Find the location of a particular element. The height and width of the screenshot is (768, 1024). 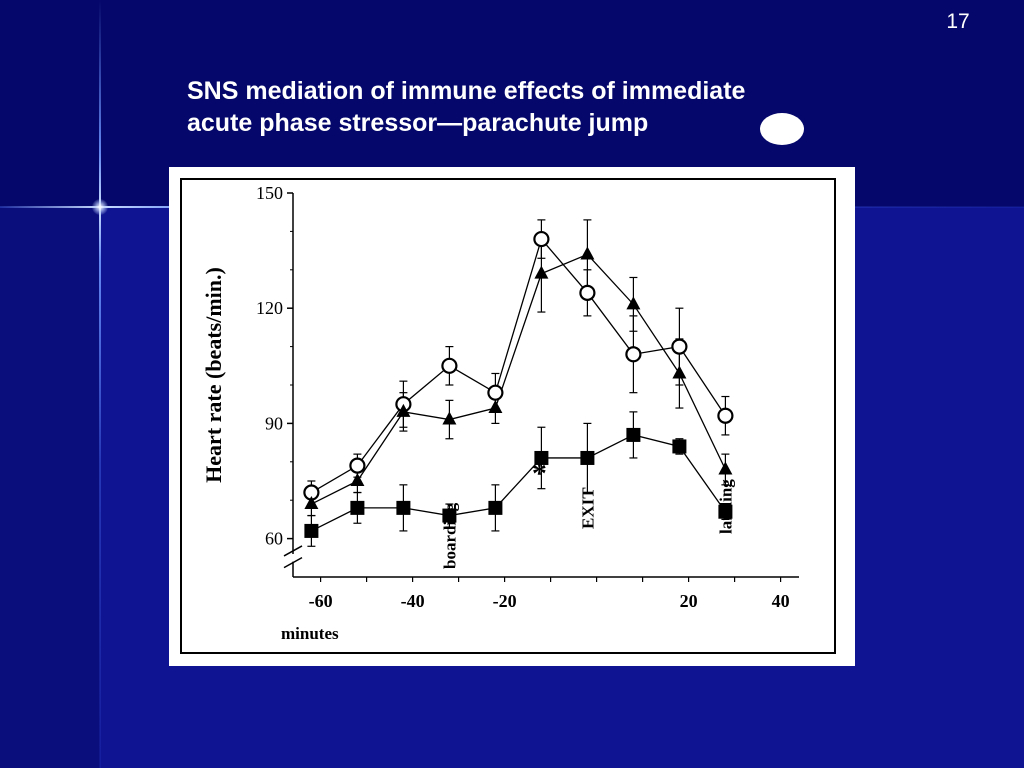

x-tick-label: -40 is located at coordinates (413, 601).